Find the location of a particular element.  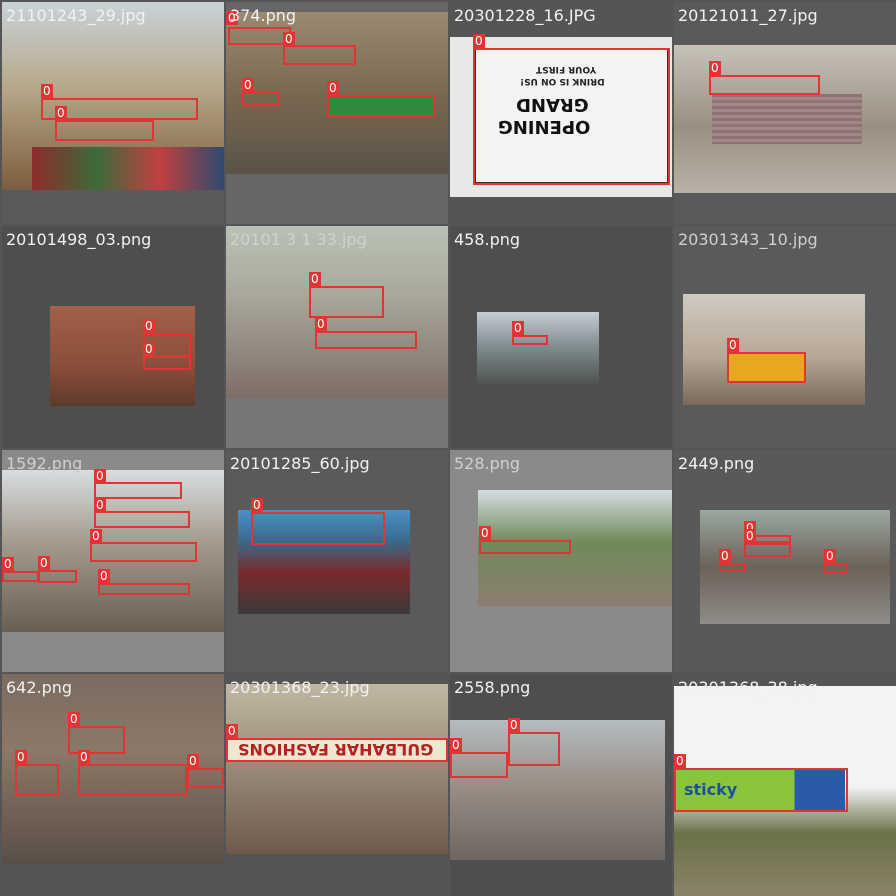

image-tile: 2449.png 0 0 0 0 is located at coordinates (785, 561).